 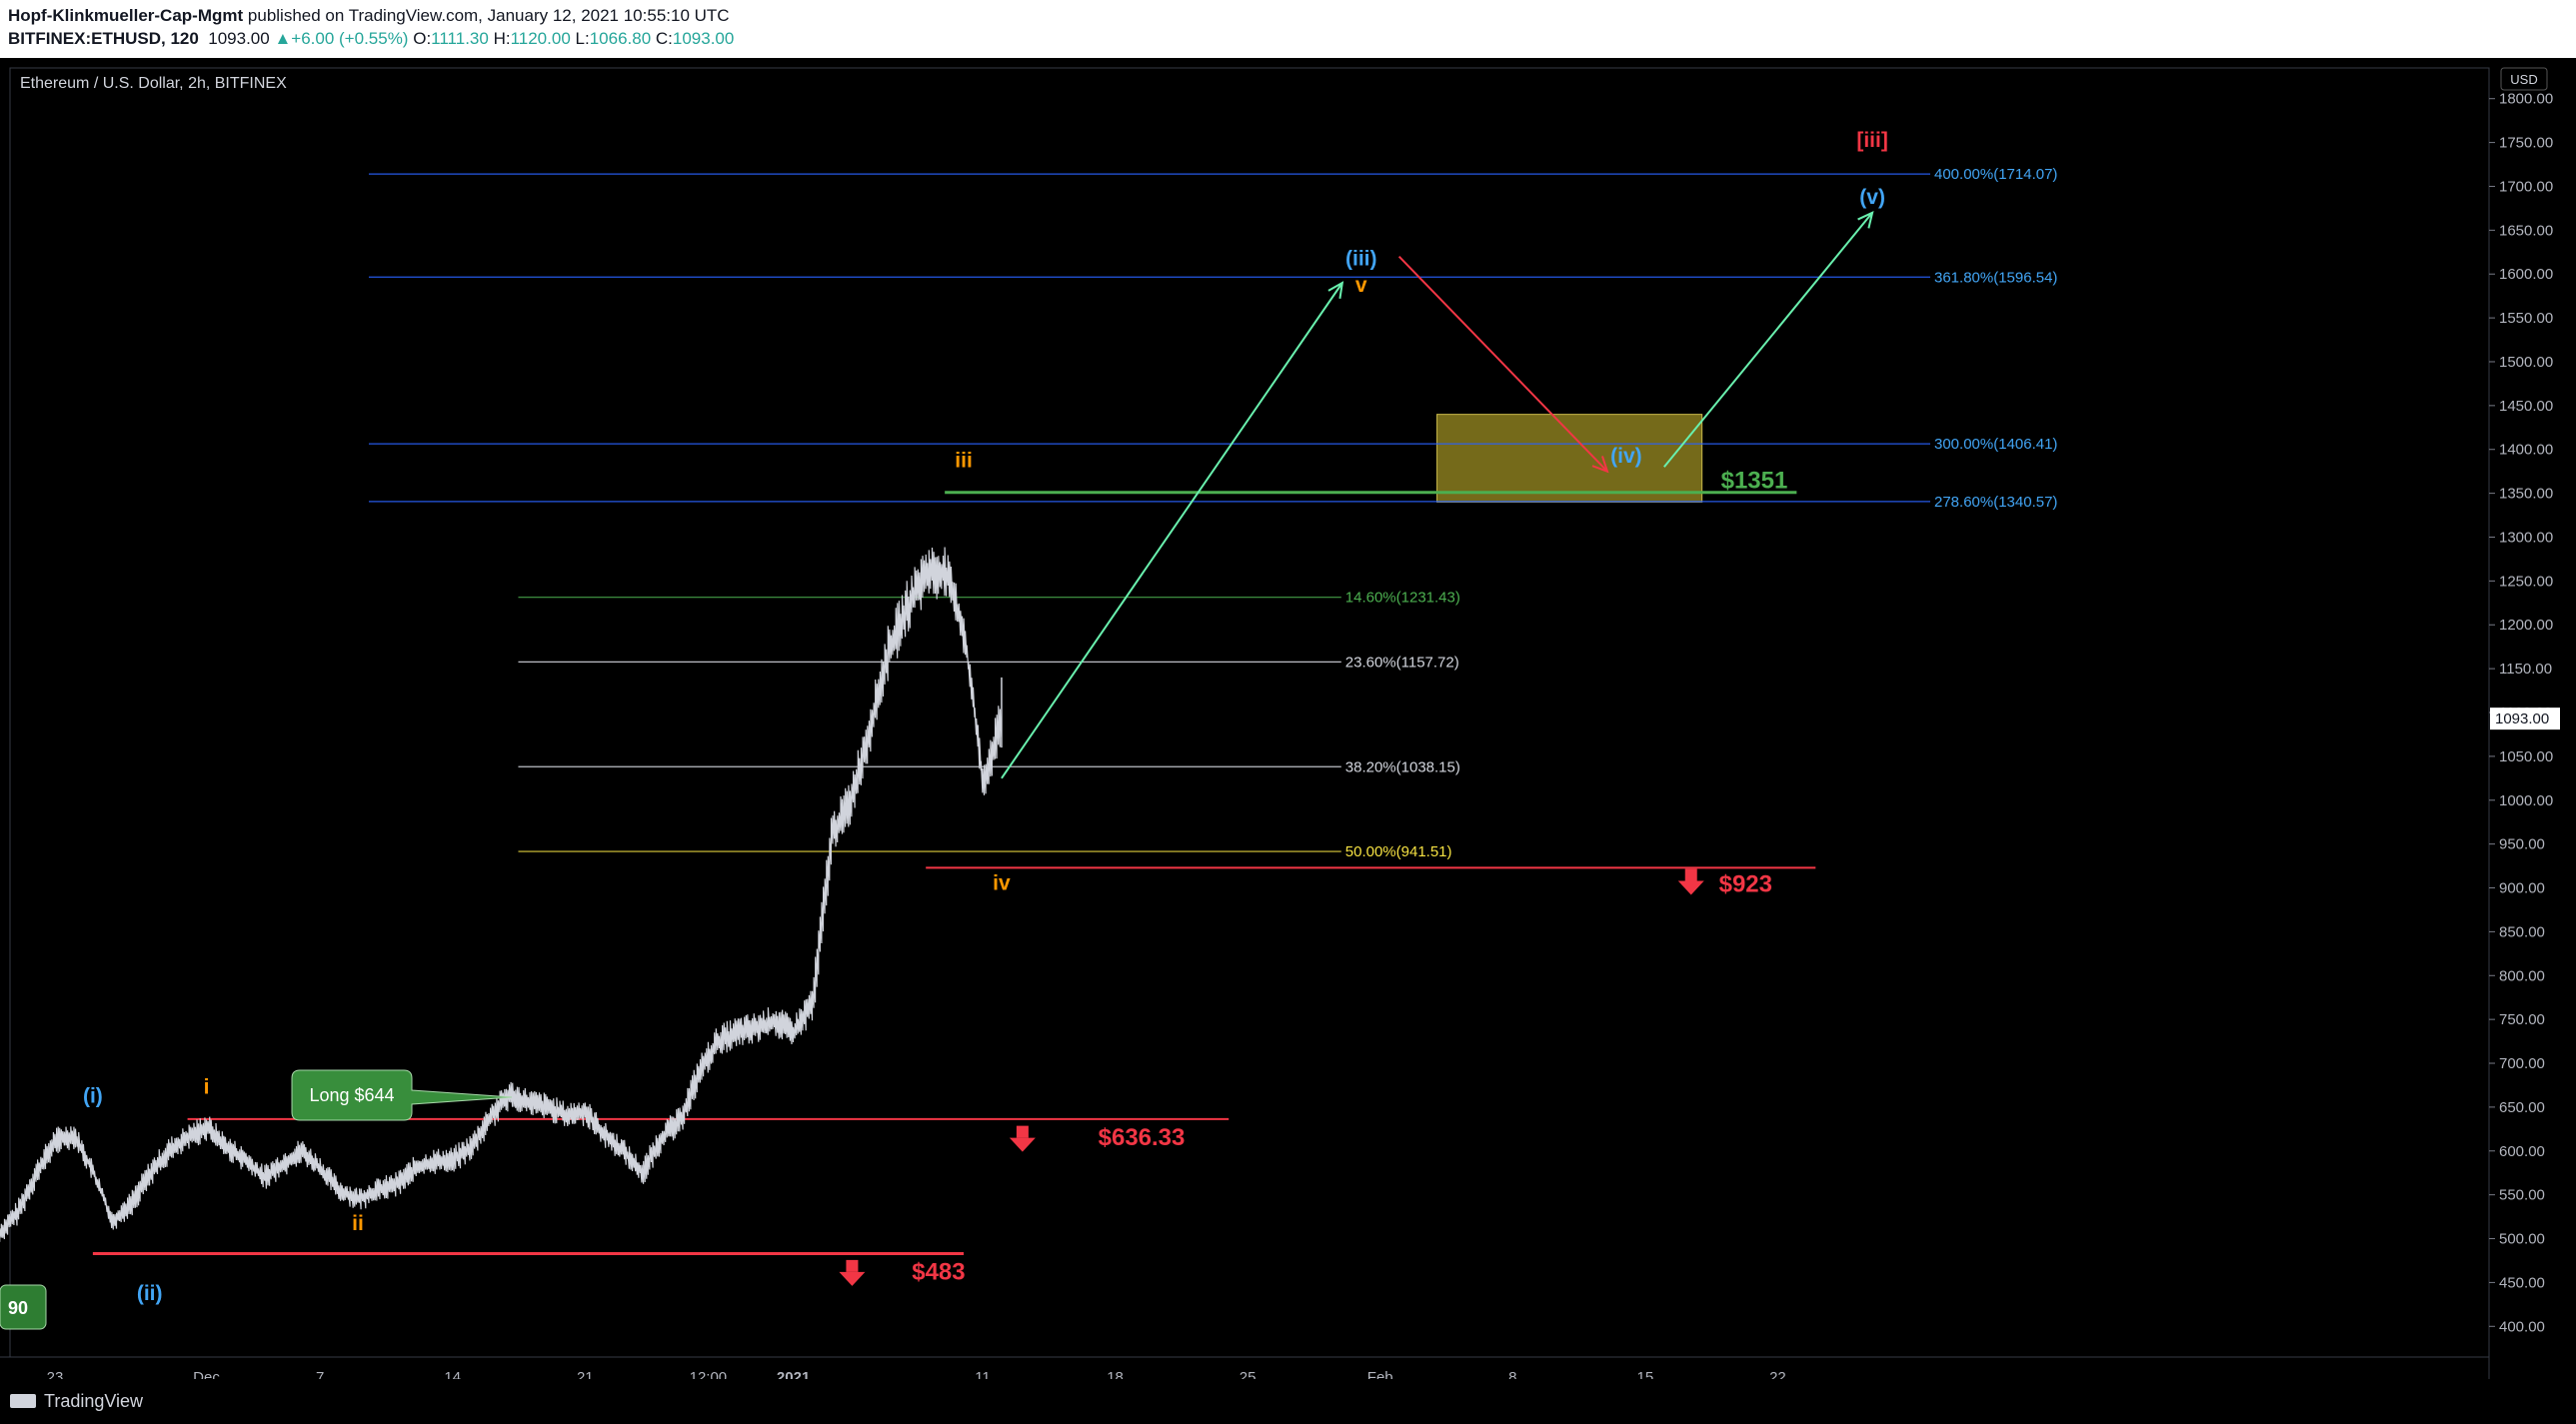 I want to click on wave-label: (i), so click(x=93, y=1096).